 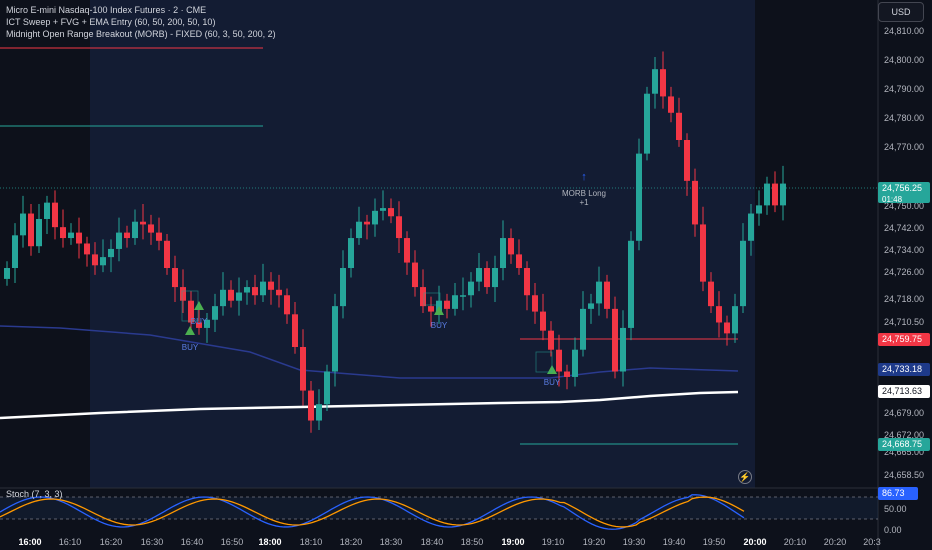 What do you see at coordinates (745, 477) in the screenshot?
I see `alert-icon: ⚡` at bounding box center [745, 477].